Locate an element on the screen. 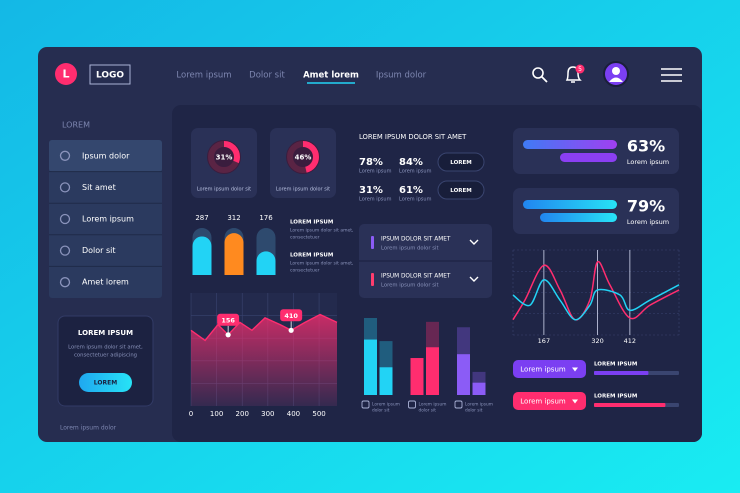  donut-label: 46% is located at coordinates (303, 158).